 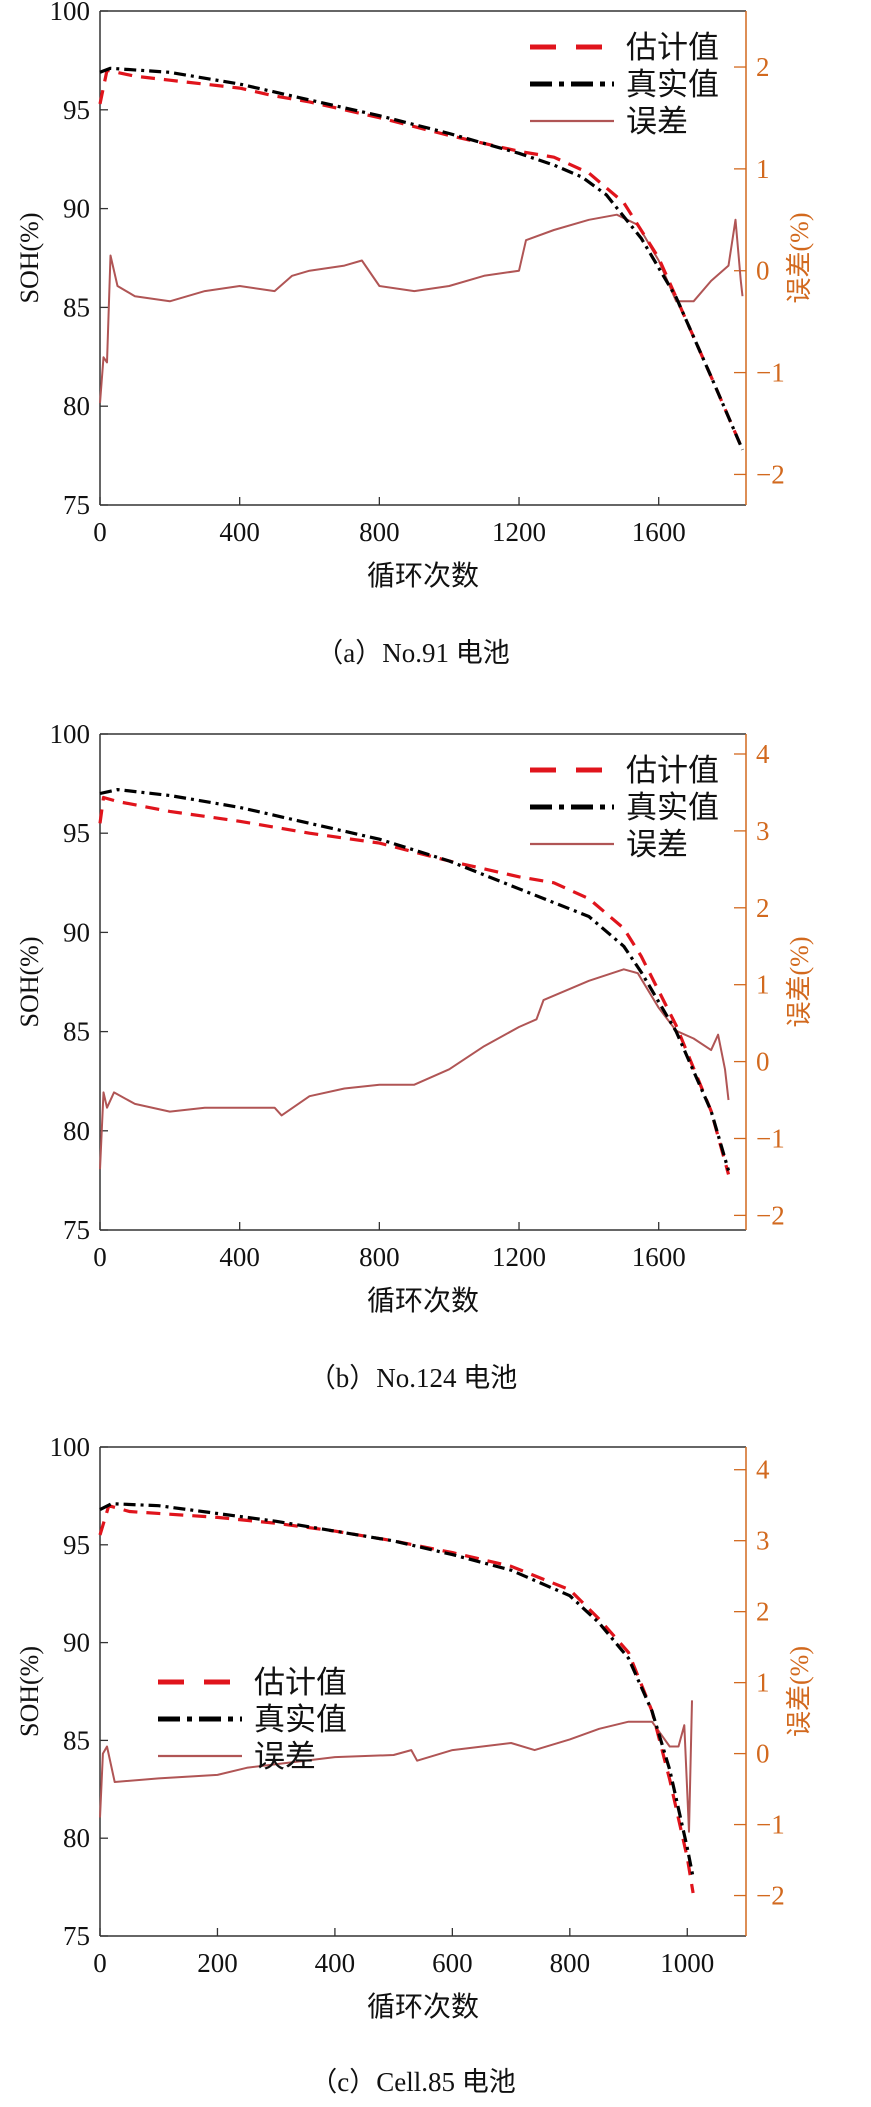 What do you see at coordinates (413, 1378) in the screenshot?
I see `caption: （b）No.124 电池` at bounding box center [413, 1378].